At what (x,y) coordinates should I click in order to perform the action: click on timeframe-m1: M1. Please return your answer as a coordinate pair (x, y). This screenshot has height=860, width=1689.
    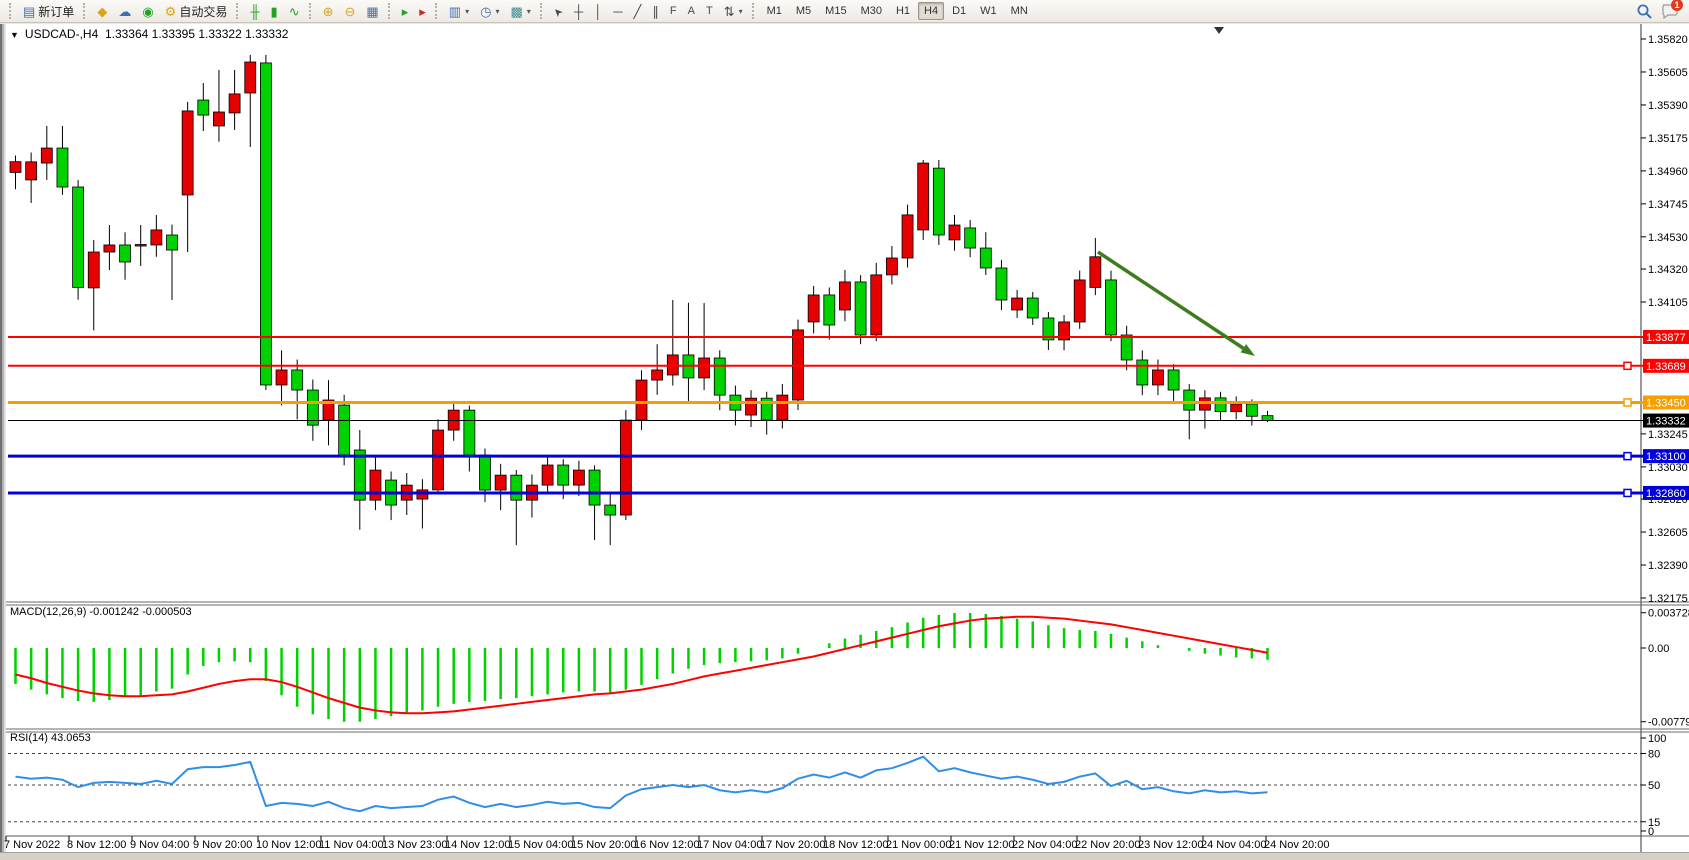
    Looking at the image, I should click on (774, 11).